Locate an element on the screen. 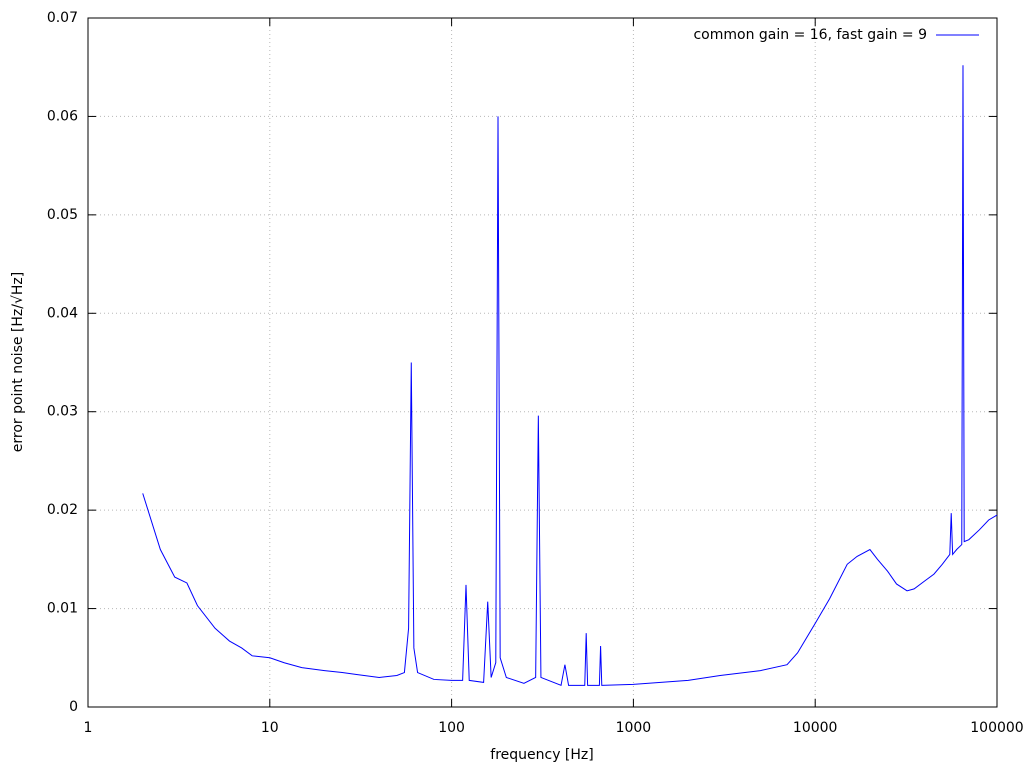  y-tick-label: 0.07 is located at coordinates (62, 18).